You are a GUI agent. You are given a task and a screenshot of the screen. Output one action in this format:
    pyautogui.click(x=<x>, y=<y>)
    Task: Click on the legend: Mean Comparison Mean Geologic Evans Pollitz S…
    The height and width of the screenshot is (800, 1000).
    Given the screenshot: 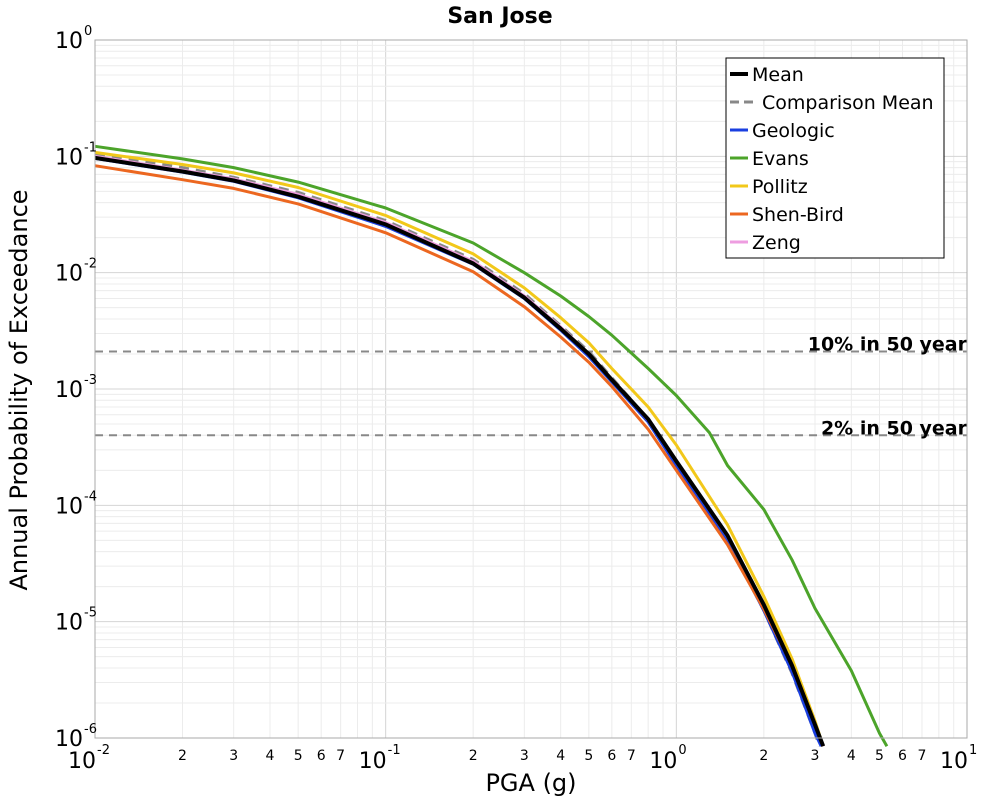 What is the action you would take?
    pyautogui.click(x=835, y=158)
    